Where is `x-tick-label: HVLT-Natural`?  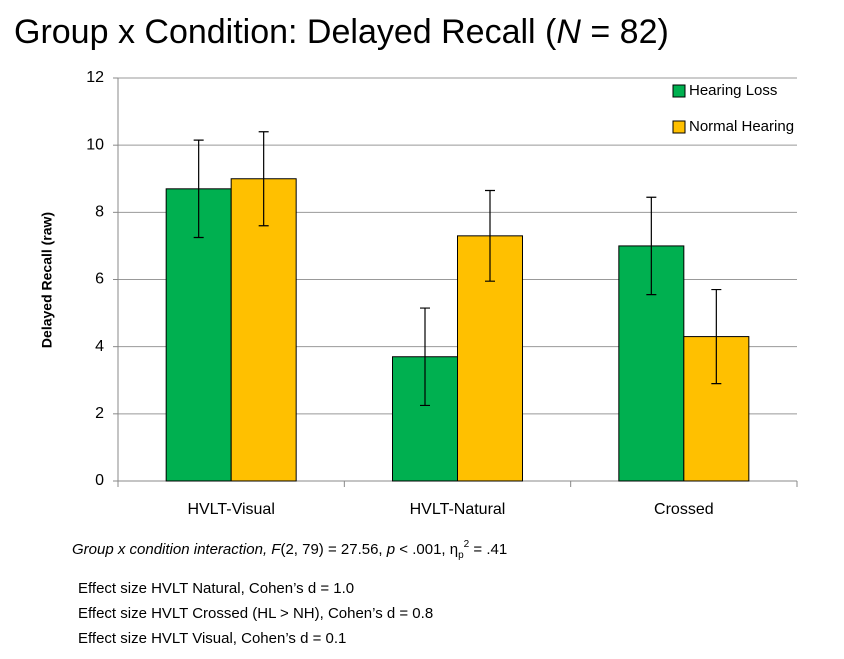 x-tick-label: HVLT-Natural is located at coordinates (458, 509).